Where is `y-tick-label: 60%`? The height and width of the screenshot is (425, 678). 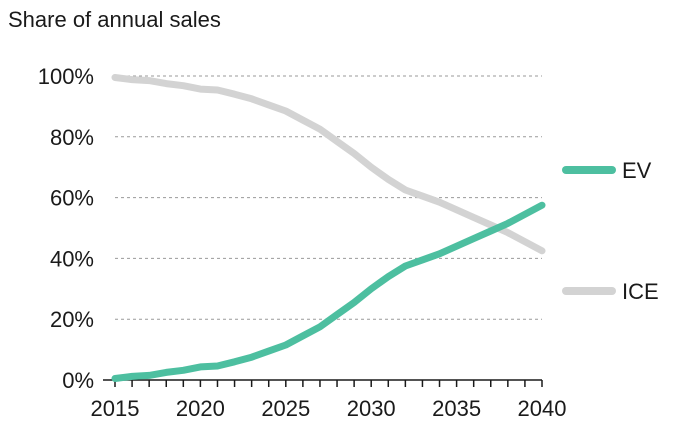
y-tick-label: 60% is located at coordinates (72, 198).